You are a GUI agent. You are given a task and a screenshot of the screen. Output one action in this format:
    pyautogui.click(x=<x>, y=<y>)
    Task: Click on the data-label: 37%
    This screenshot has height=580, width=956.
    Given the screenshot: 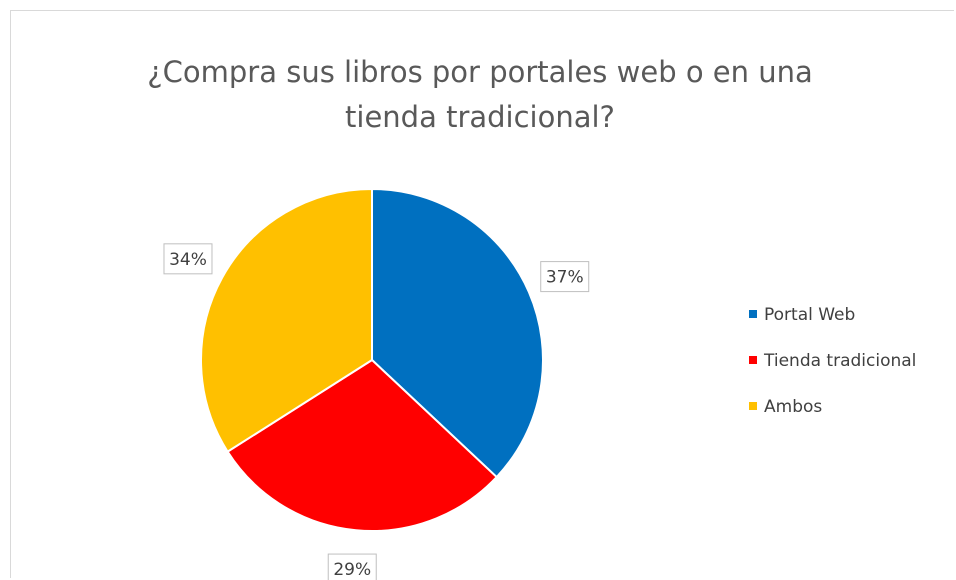 What is the action you would take?
    pyautogui.click(x=565, y=278)
    